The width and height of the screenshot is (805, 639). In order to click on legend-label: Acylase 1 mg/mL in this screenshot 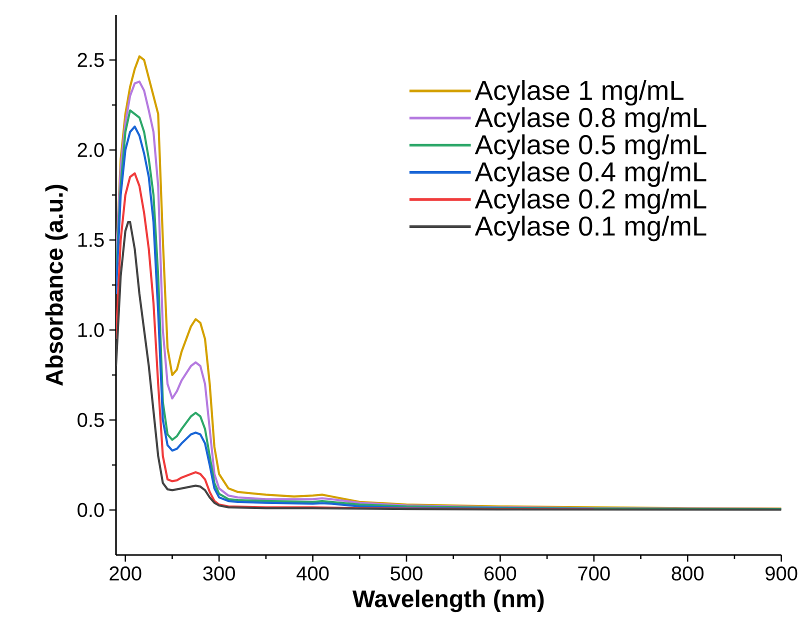, I will do `click(579, 93)`.